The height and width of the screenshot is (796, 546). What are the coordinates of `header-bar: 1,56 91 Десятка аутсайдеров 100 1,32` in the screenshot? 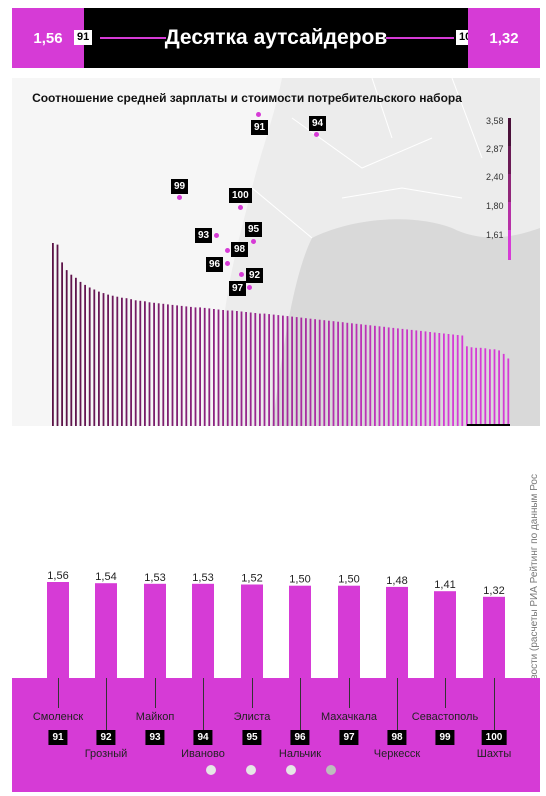 It's located at (276, 38).